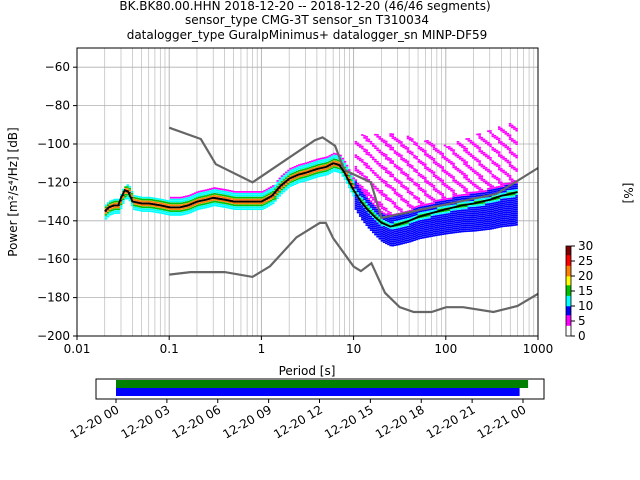  I want to click on colorbar-segment, so click(568, 262).